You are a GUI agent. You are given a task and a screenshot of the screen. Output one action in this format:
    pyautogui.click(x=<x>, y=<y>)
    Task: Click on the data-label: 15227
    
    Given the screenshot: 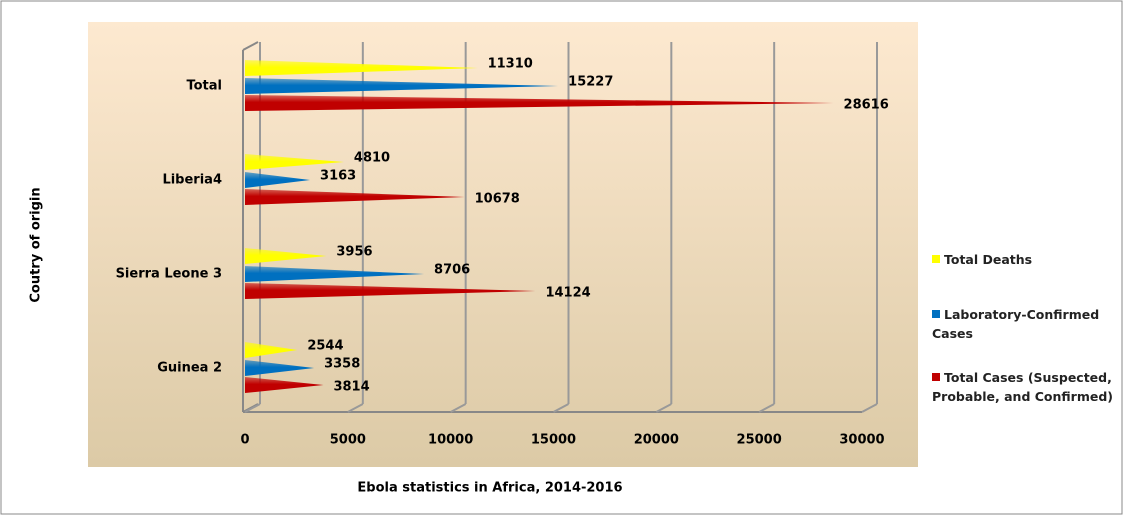 What is the action you would take?
    pyautogui.click(x=590, y=82)
    